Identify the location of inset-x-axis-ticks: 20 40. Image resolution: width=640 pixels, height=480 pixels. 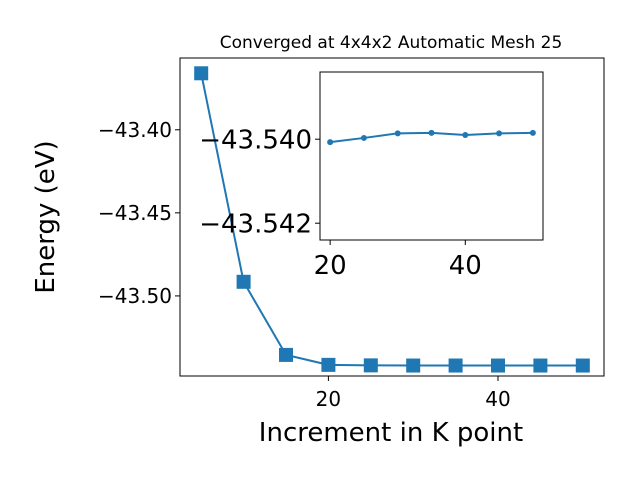
(398, 260).